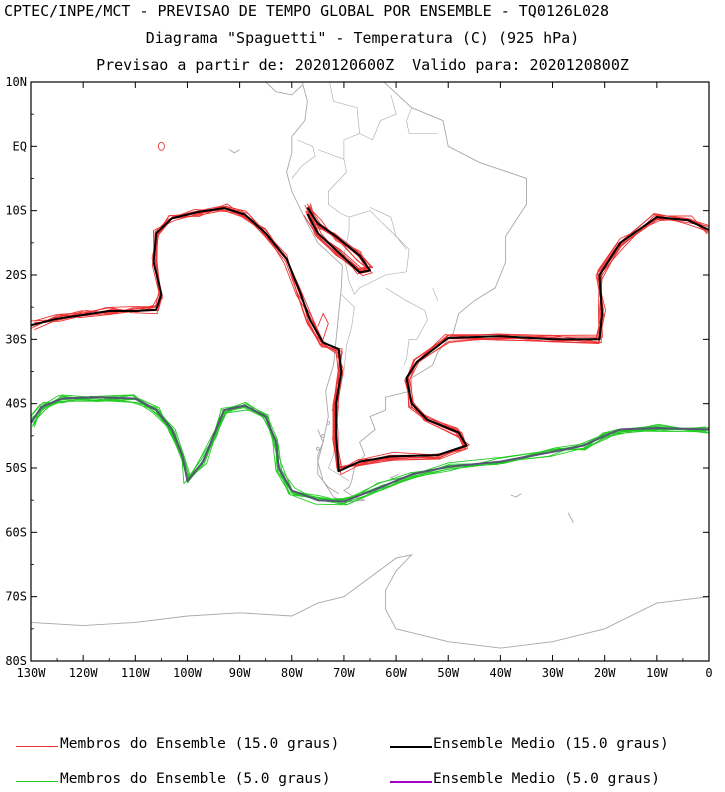 Image resolution: width=725 pixels, height=792 pixels. What do you see at coordinates (396, 673) in the screenshot?
I see `x-tick-label: 60W` at bounding box center [396, 673].